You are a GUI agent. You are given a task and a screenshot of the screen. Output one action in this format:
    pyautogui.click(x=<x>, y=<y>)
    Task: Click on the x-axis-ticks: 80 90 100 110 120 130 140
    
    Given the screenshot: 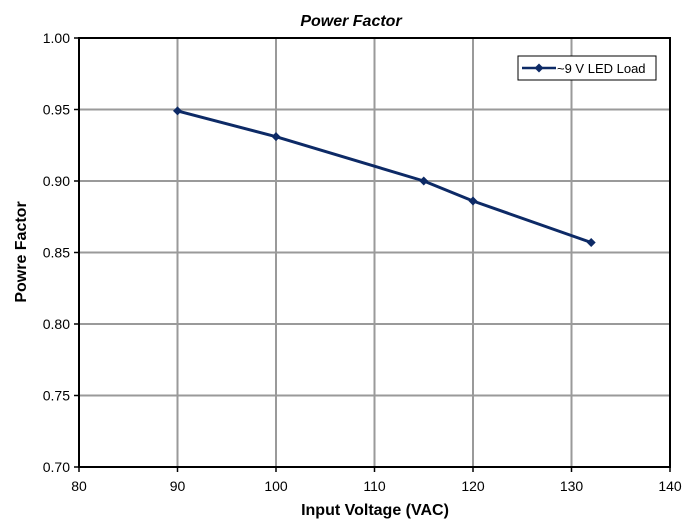 What is the action you would take?
    pyautogui.click(x=376, y=480)
    